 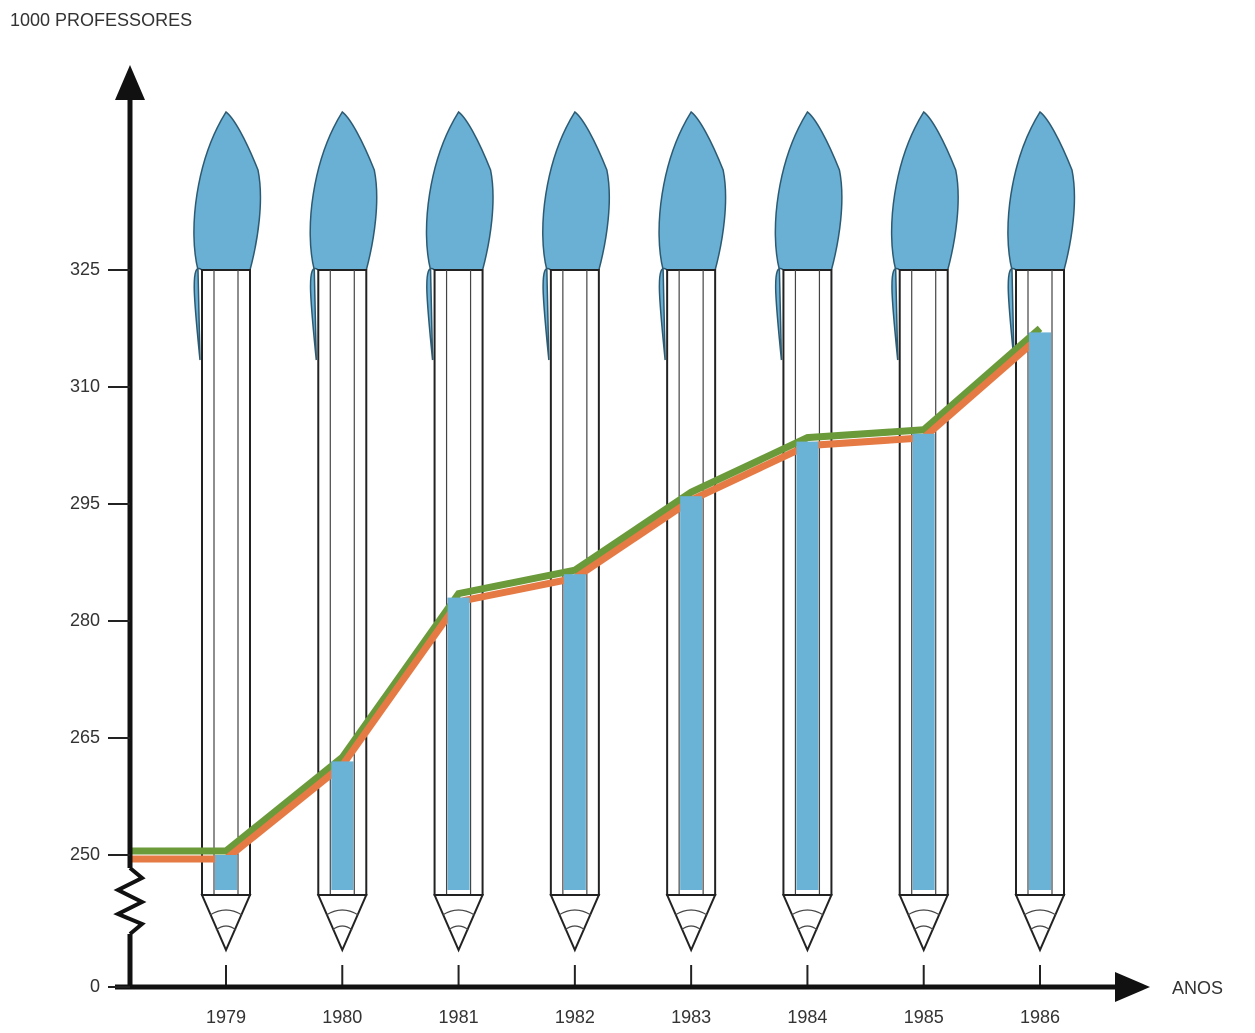 What do you see at coordinates (459, 1017) in the screenshot?
I see `x-tick-label: 1981` at bounding box center [459, 1017].